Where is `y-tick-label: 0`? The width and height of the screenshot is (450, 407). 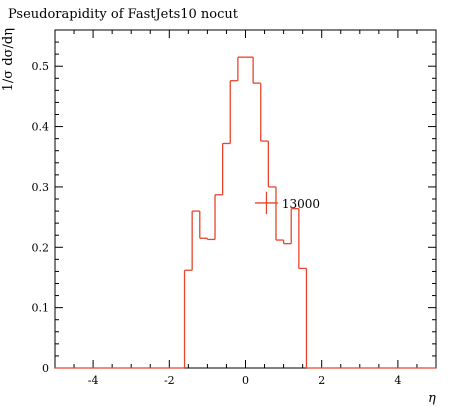 y-tick-label: 0 is located at coordinates (45, 368).